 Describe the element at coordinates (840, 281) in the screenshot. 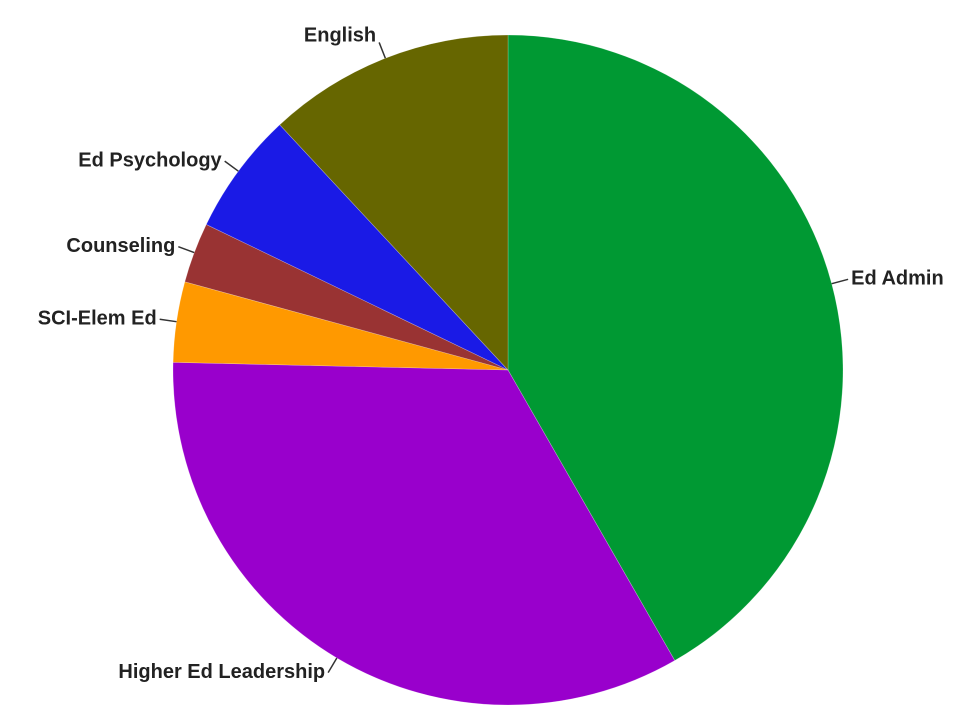

I see `leader-line-ed-admin` at that location.